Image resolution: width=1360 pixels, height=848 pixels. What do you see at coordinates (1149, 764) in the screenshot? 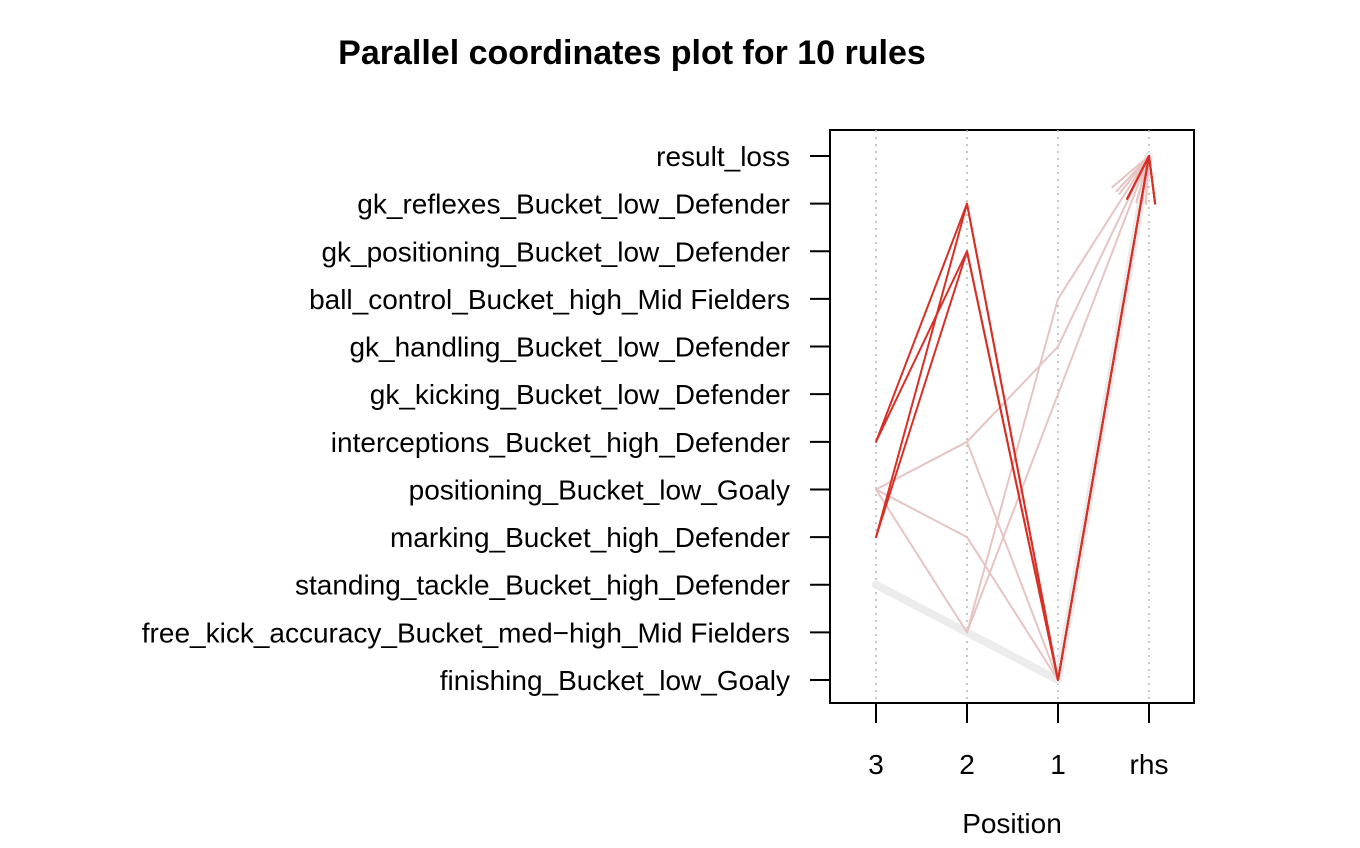
I see `x-tick-label-3: rhs` at bounding box center [1149, 764].